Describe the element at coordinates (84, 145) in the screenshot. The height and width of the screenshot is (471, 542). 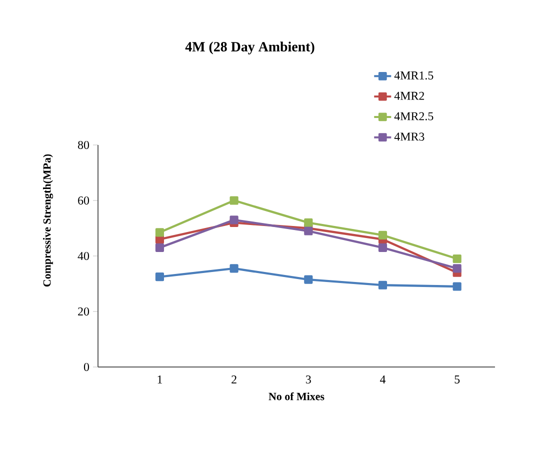
I see `y-tick-label: 80` at that location.